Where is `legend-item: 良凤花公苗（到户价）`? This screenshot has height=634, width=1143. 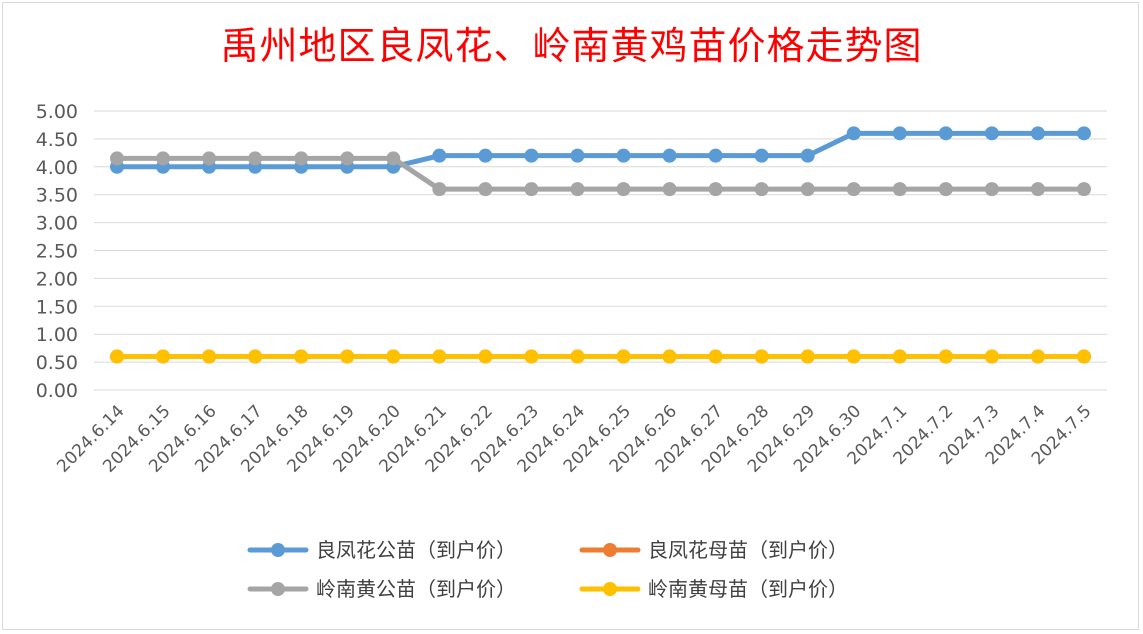
legend-item: 良凤花公苗（到户价） is located at coordinates (381, 550).